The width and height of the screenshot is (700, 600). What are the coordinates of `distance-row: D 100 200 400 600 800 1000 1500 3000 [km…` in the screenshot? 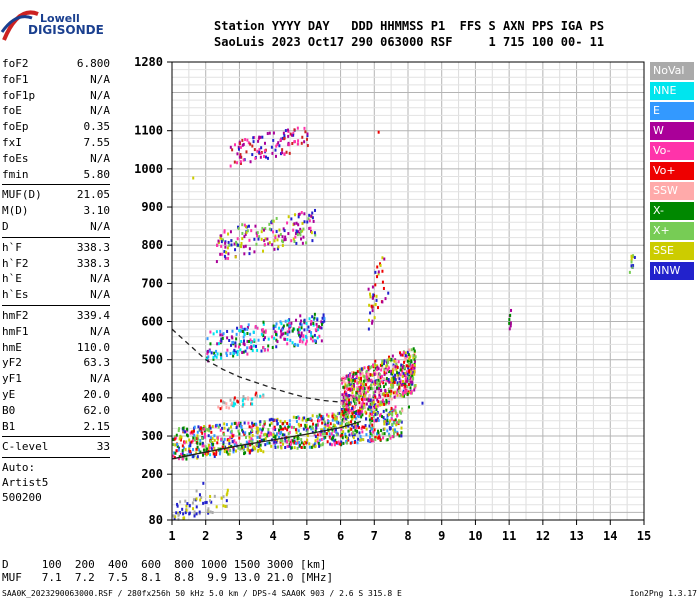 It's located at (164, 564).